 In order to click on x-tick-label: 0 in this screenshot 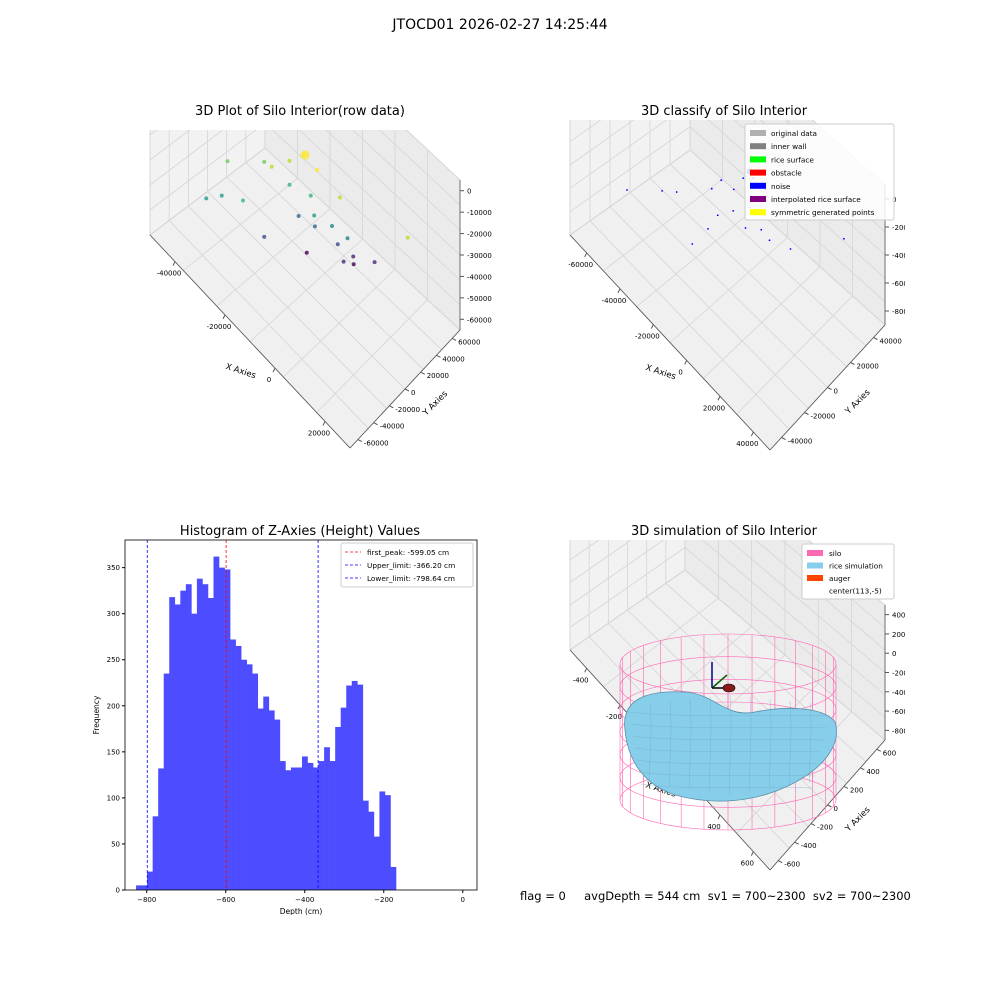, I will do `click(463, 900)`.